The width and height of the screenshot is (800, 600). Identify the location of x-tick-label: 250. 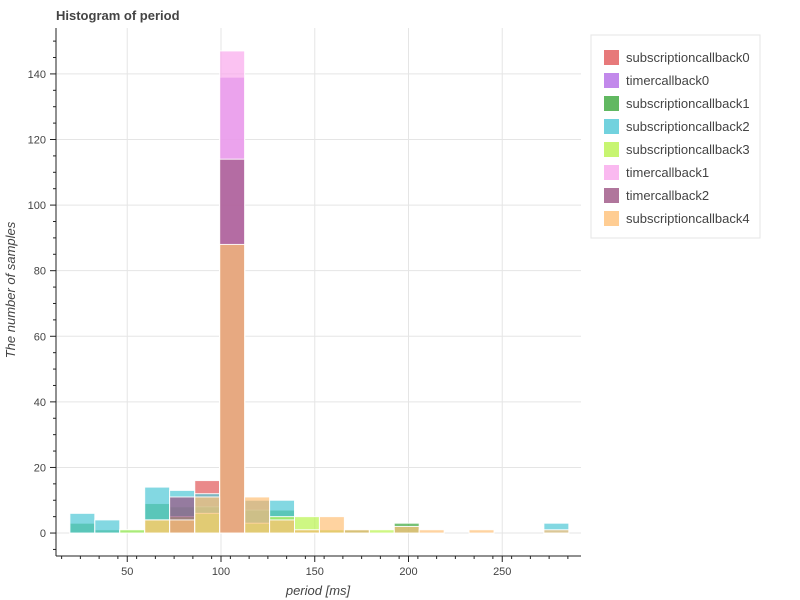
(502, 572).